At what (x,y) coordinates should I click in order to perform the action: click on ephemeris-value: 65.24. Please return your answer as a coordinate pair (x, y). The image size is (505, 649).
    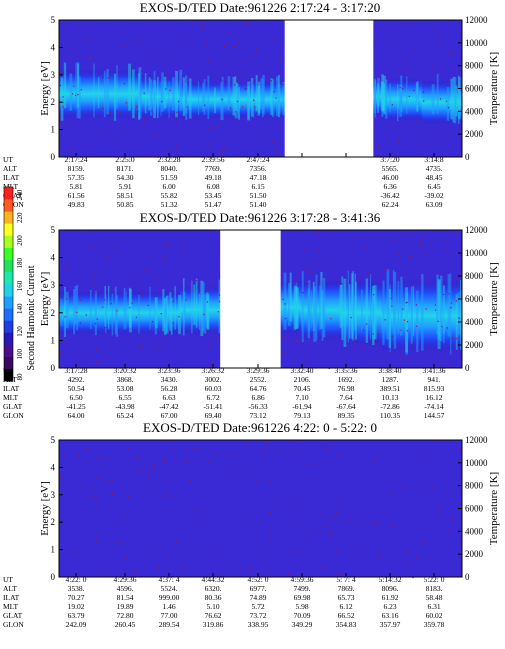
    Looking at the image, I should click on (125, 415).